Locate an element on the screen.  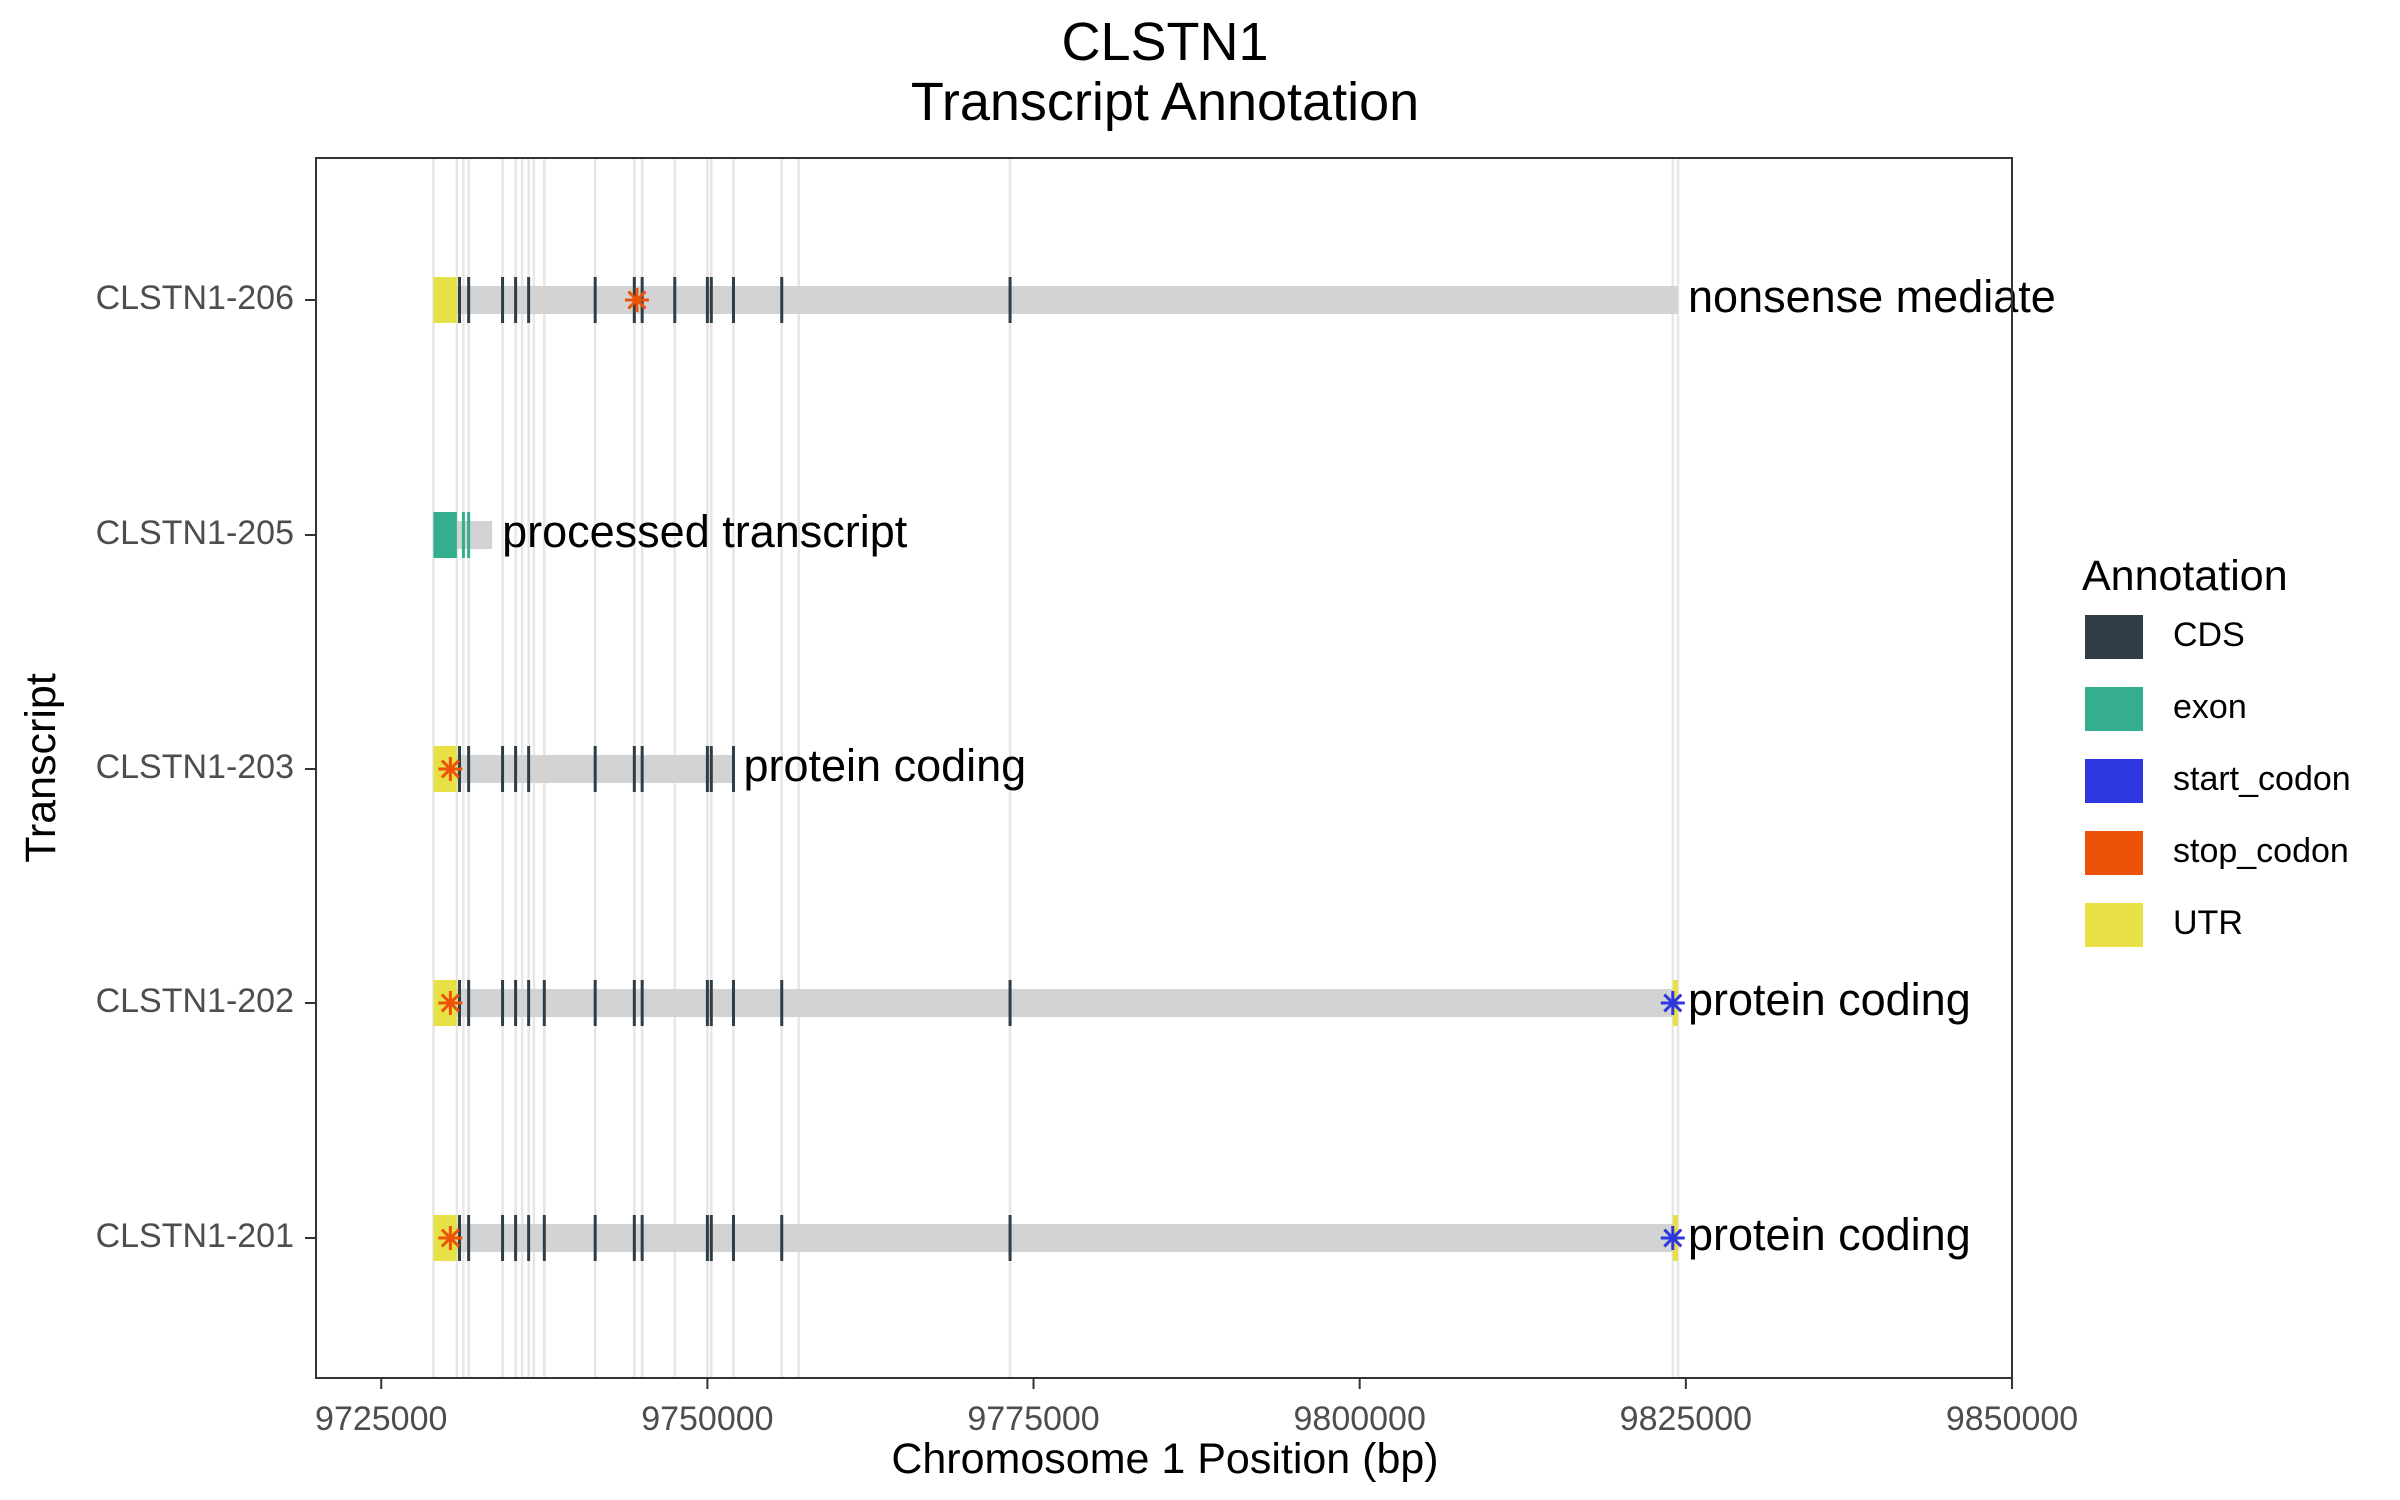
transcript-track: processed transcript is located at coordinates (670, 532).